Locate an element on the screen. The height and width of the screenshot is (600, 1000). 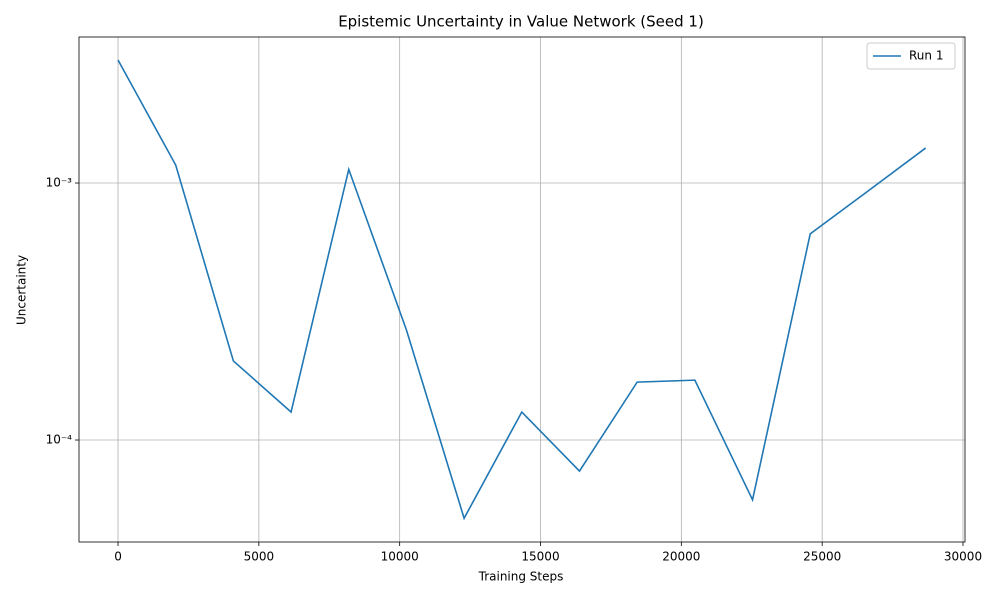
legend-box is located at coordinates (911, 56).